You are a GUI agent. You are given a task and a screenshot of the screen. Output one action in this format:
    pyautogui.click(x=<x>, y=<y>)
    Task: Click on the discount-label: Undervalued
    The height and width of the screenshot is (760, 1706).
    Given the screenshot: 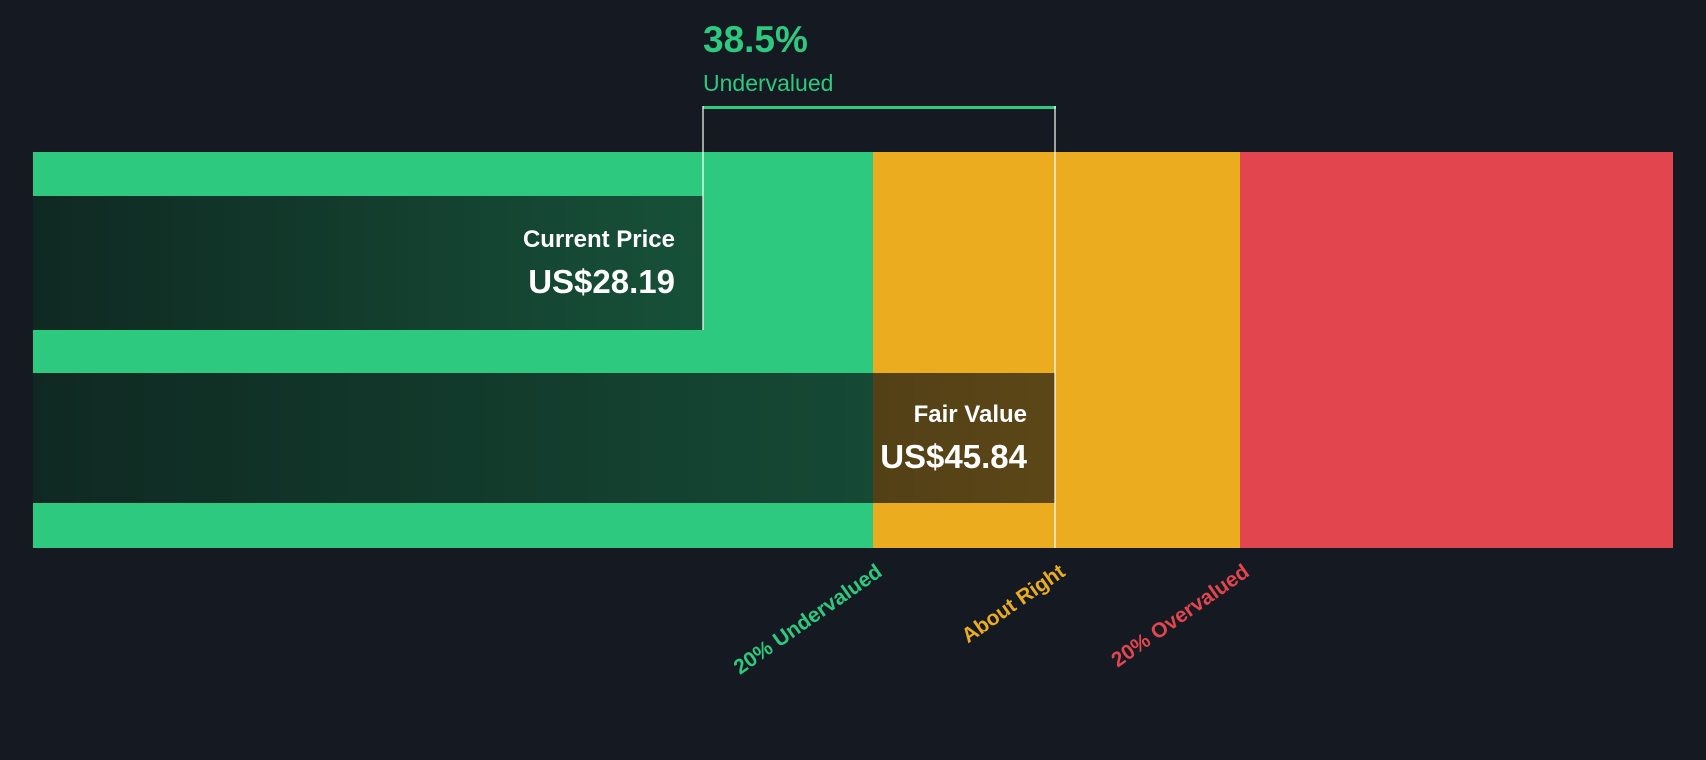 What is the action you would take?
    pyautogui.click(x=768, y=82)
    